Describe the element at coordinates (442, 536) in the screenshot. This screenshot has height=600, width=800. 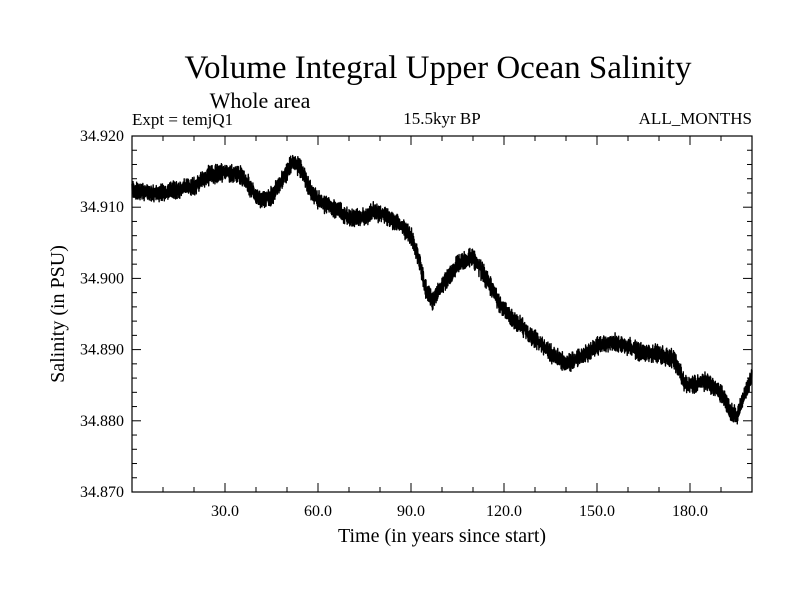
I see `x-axis-label: Time (in years since start)` at that location.